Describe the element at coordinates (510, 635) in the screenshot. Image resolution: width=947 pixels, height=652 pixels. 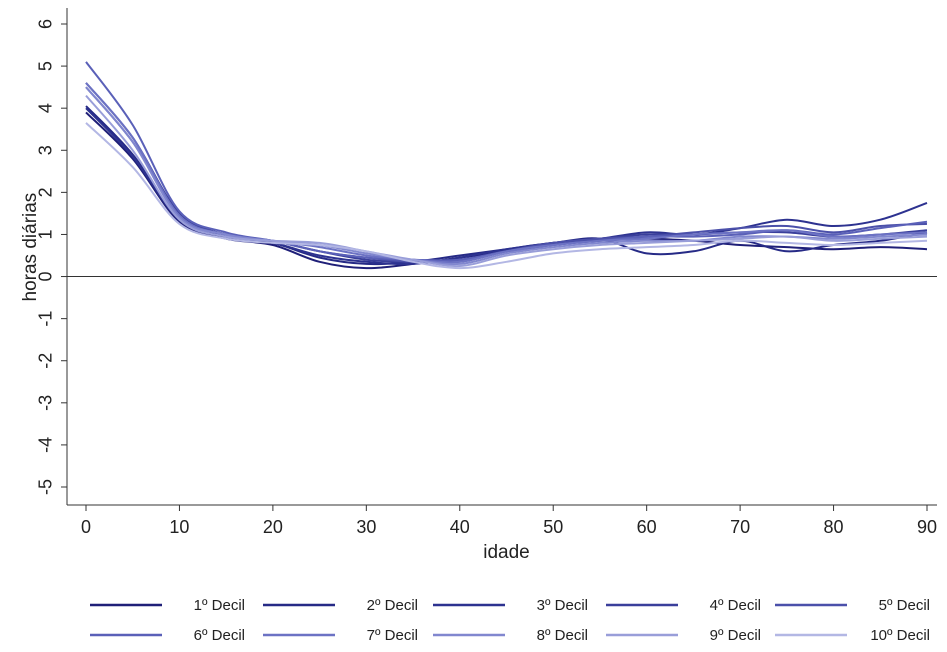
I see `legend-item: 8º Decil` at that location.